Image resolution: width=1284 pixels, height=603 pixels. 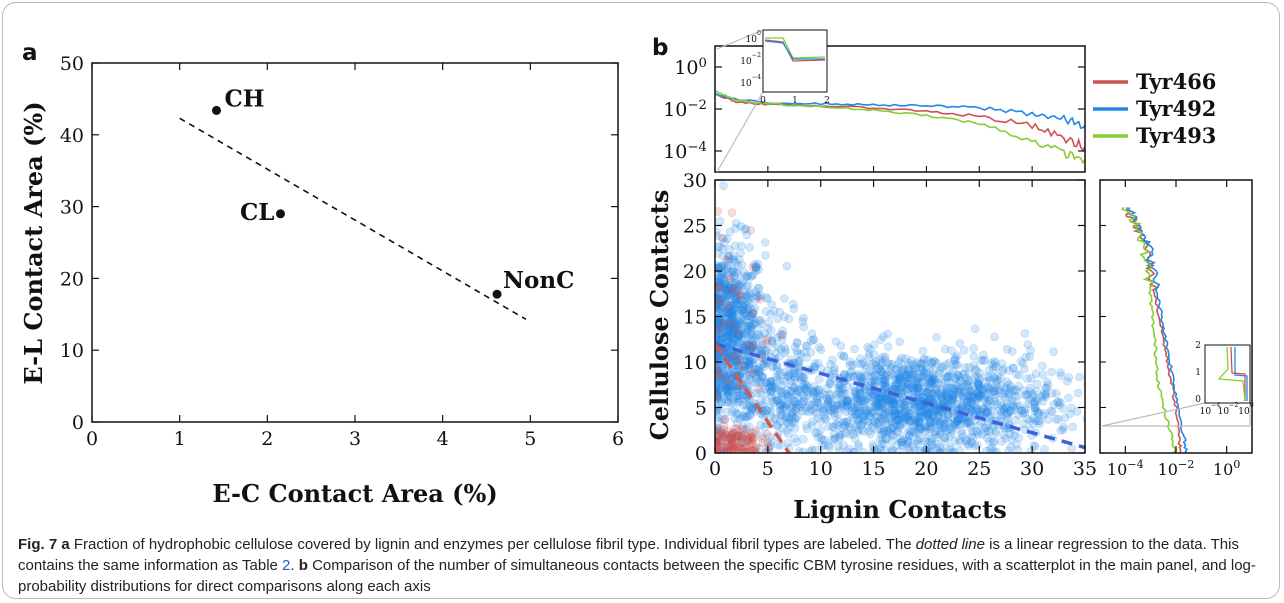 What do you see at coordinates (701, 409) in the screenshot?
I see `panel-b-ytick-label: 5` at bounding box center [701, 409].